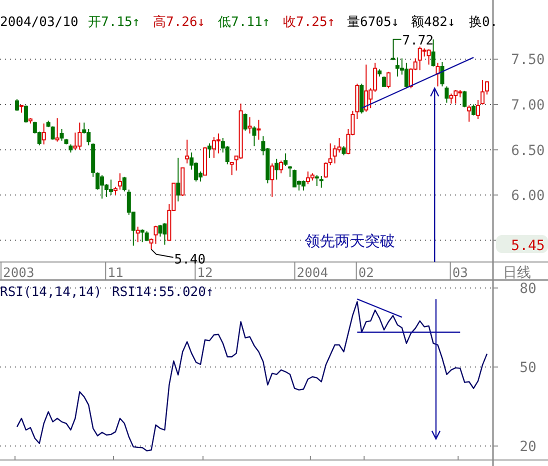 The image size is (548, 466). Describe the element at coordinates (528, 289) in the screenshot. I see `y-tick-label: 80` at that location.